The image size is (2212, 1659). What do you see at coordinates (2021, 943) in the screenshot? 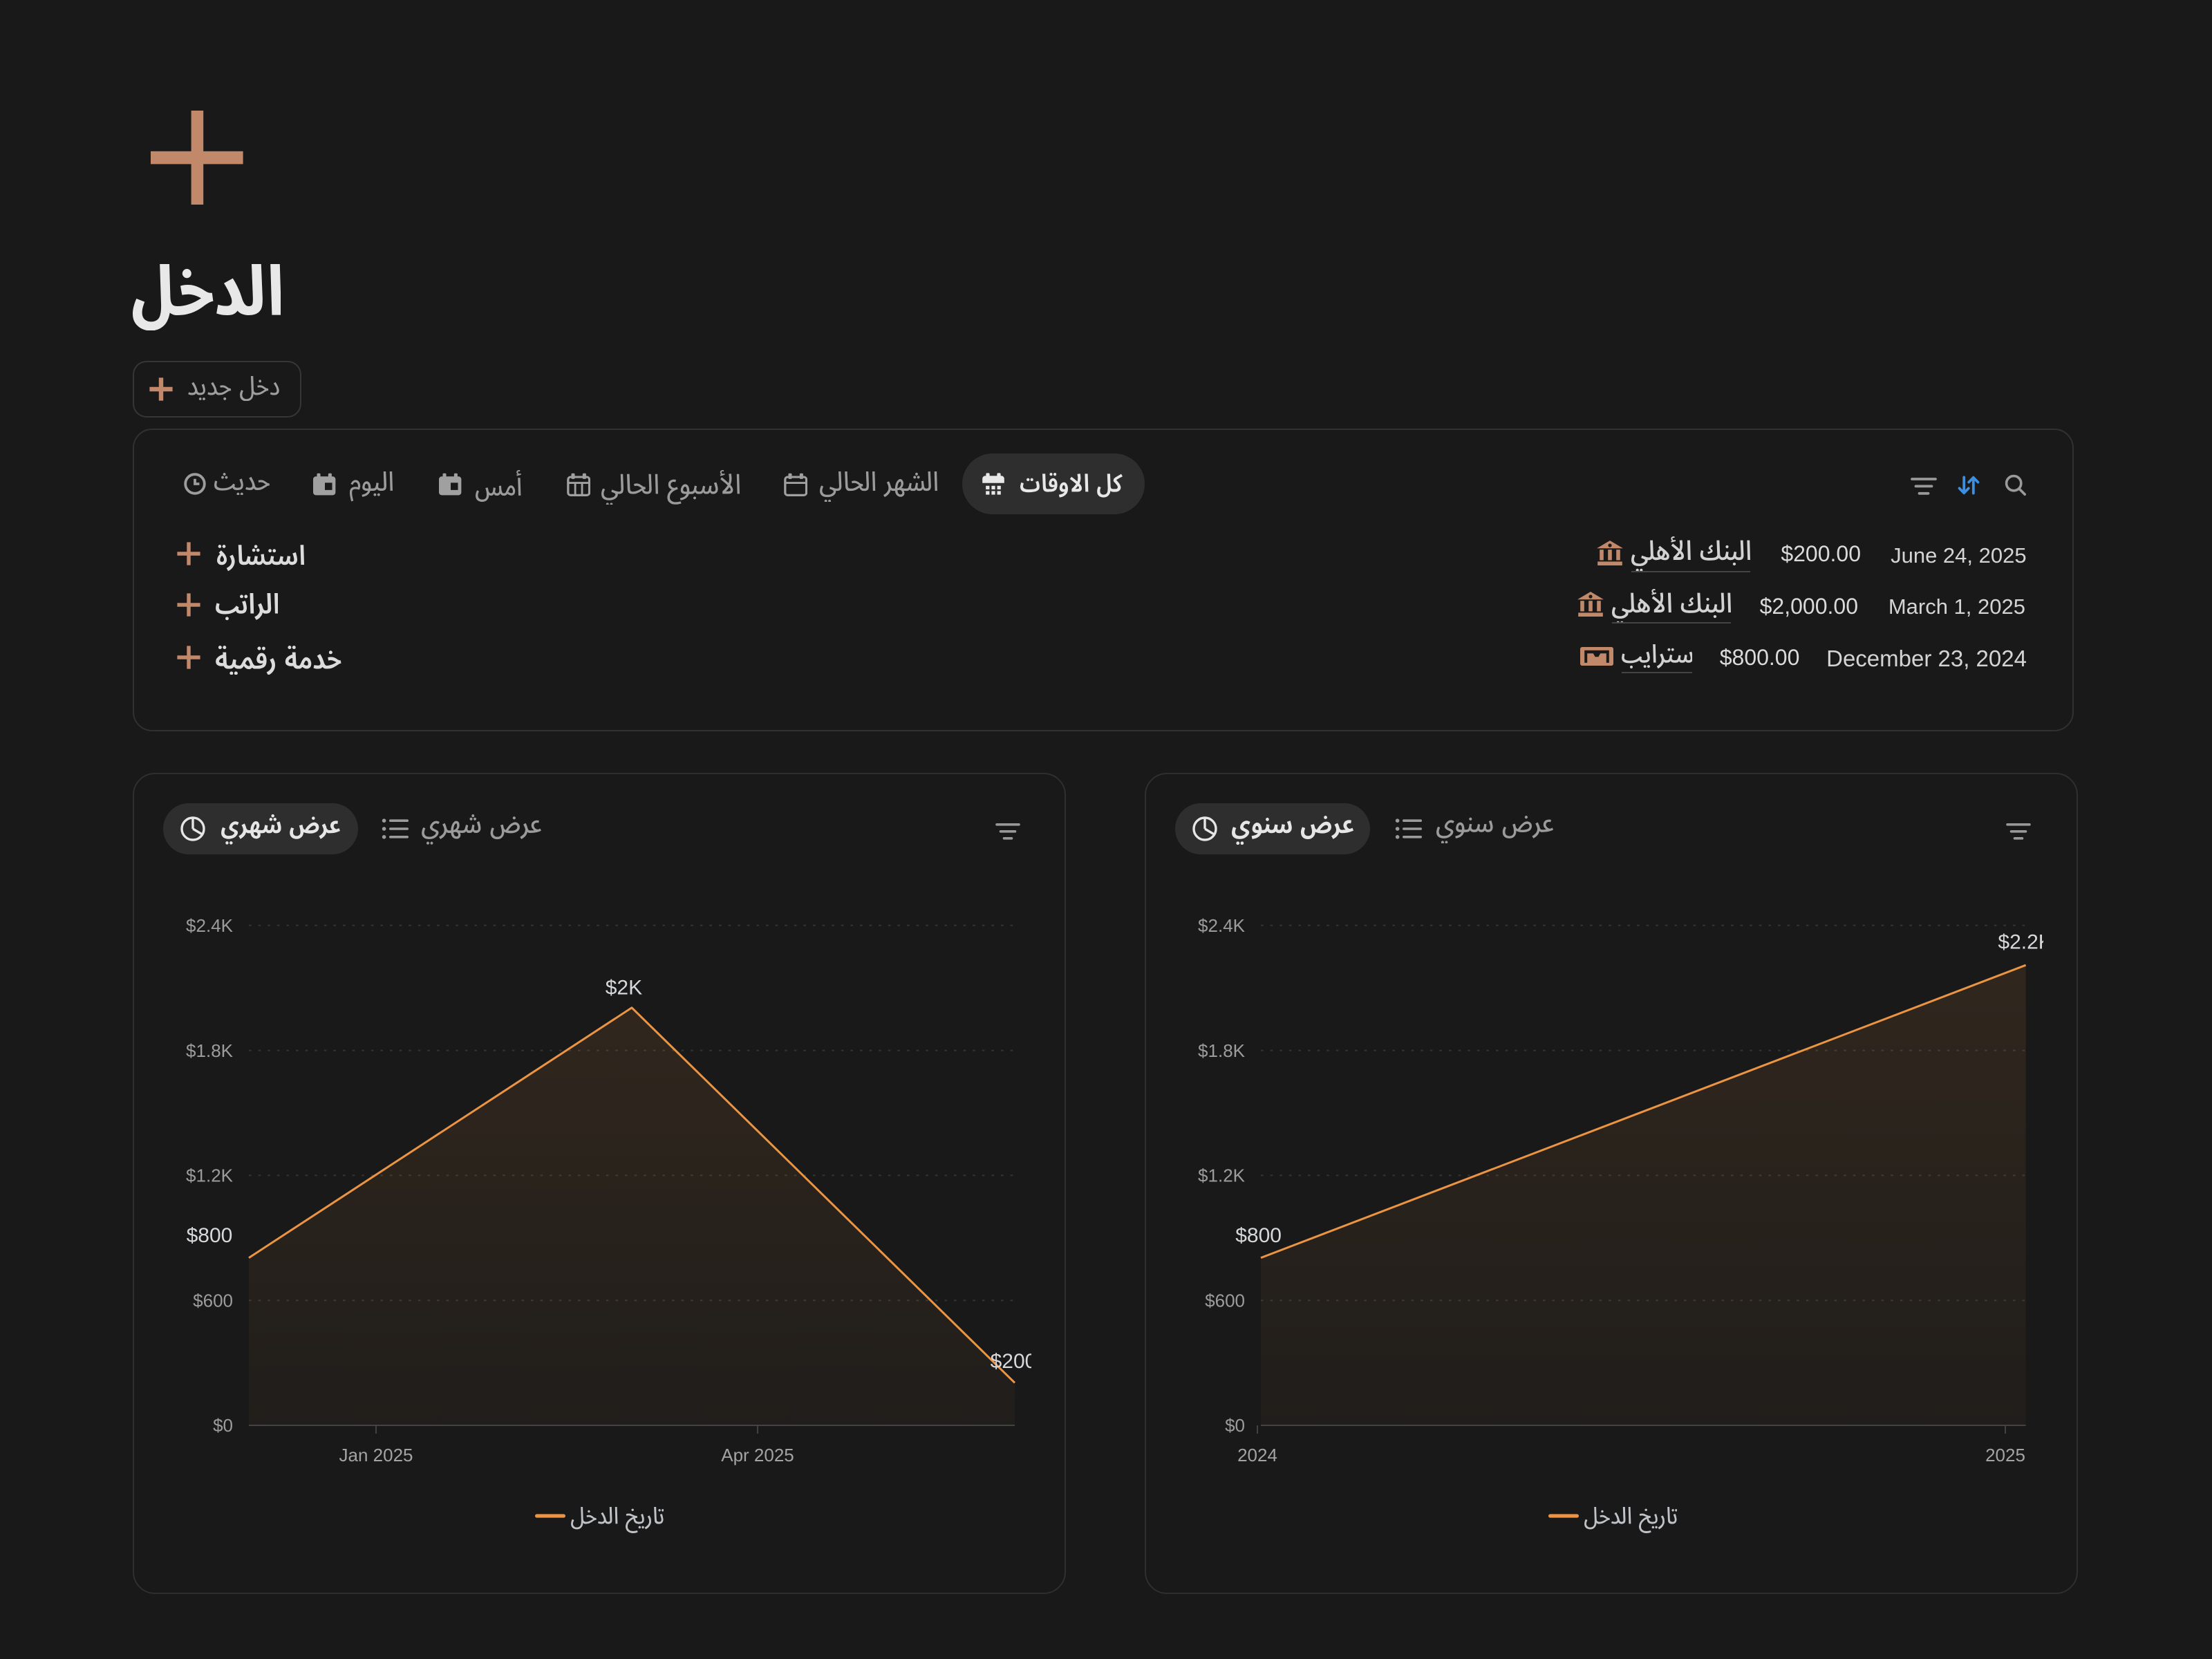
I see `svg-text: $2.2K` at bounding box center [2021, 943].